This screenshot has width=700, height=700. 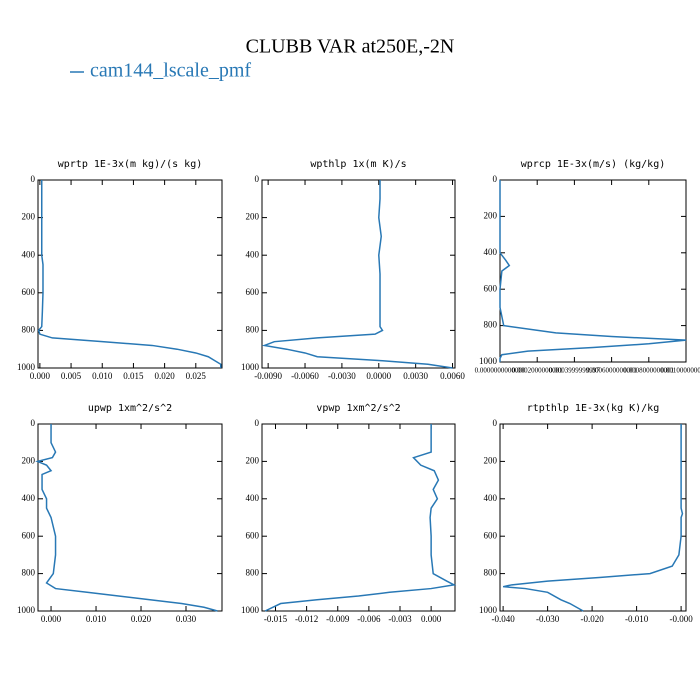 I want to click on x-tick-label: 0.030, so click(x=186, y=619).